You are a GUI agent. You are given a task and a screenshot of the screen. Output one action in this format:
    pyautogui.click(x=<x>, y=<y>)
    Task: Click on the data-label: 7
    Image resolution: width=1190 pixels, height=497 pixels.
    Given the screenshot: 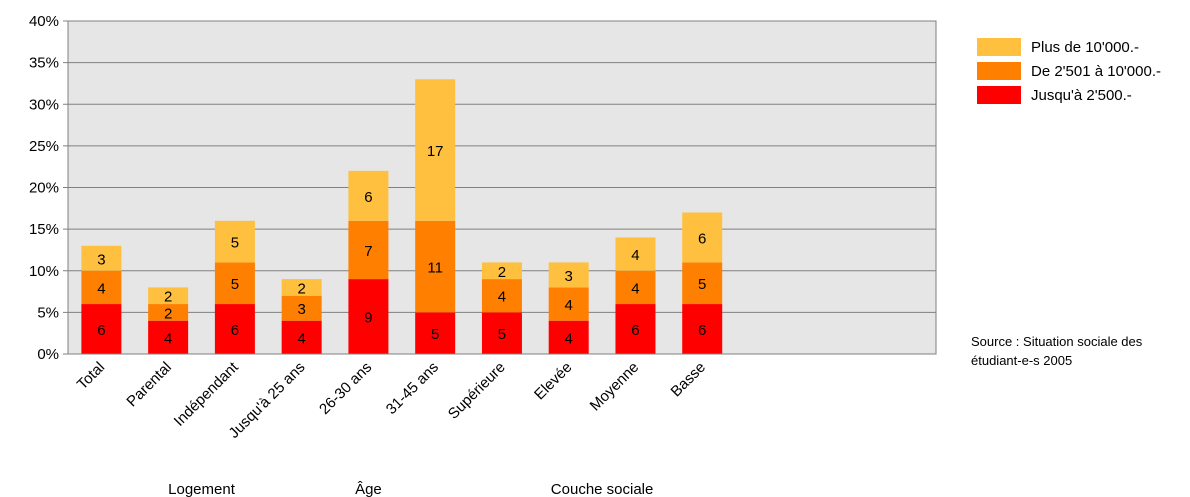 What is the action you would take?
    pyautogui.click(x=368, y=251)
    